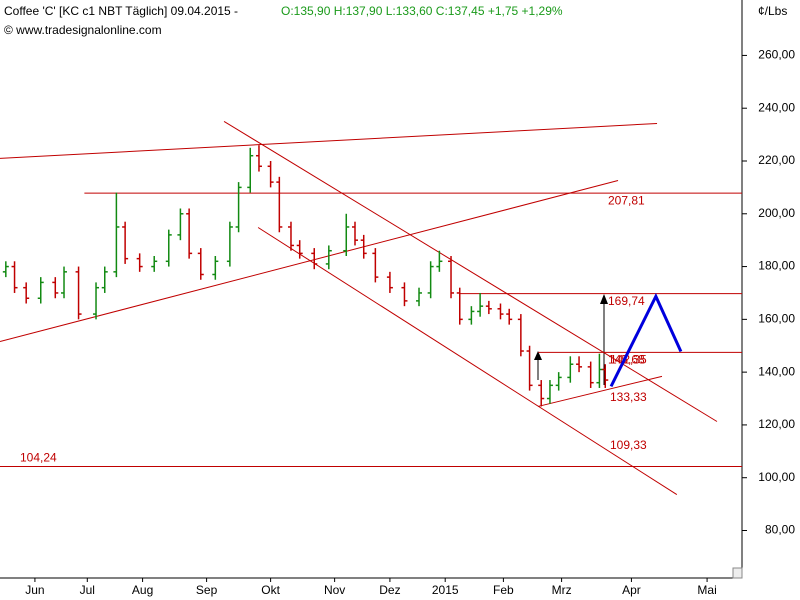  Describe the element at coordinates (34, 590) in the screenshot. I see `x-tick-label: Jun` at that location.